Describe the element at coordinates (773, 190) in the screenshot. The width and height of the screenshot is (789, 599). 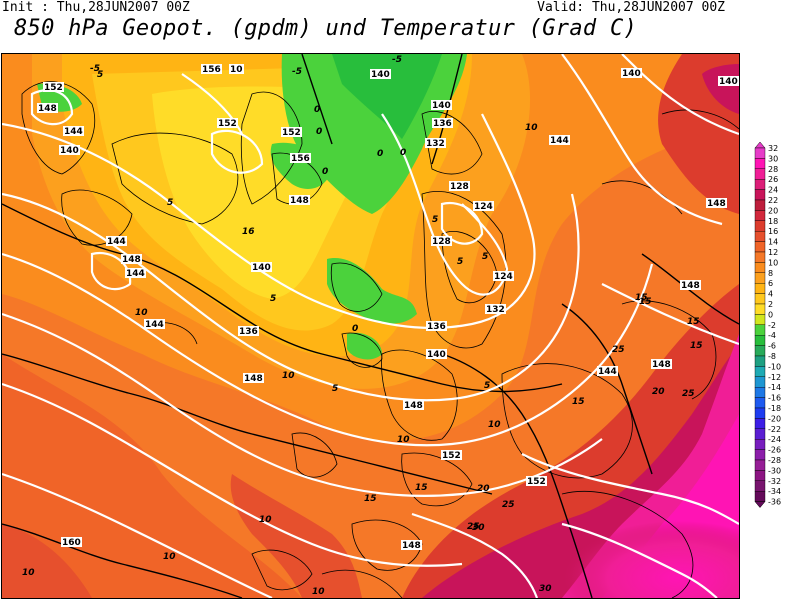
I see `legend-tick-label: 24` at that location.